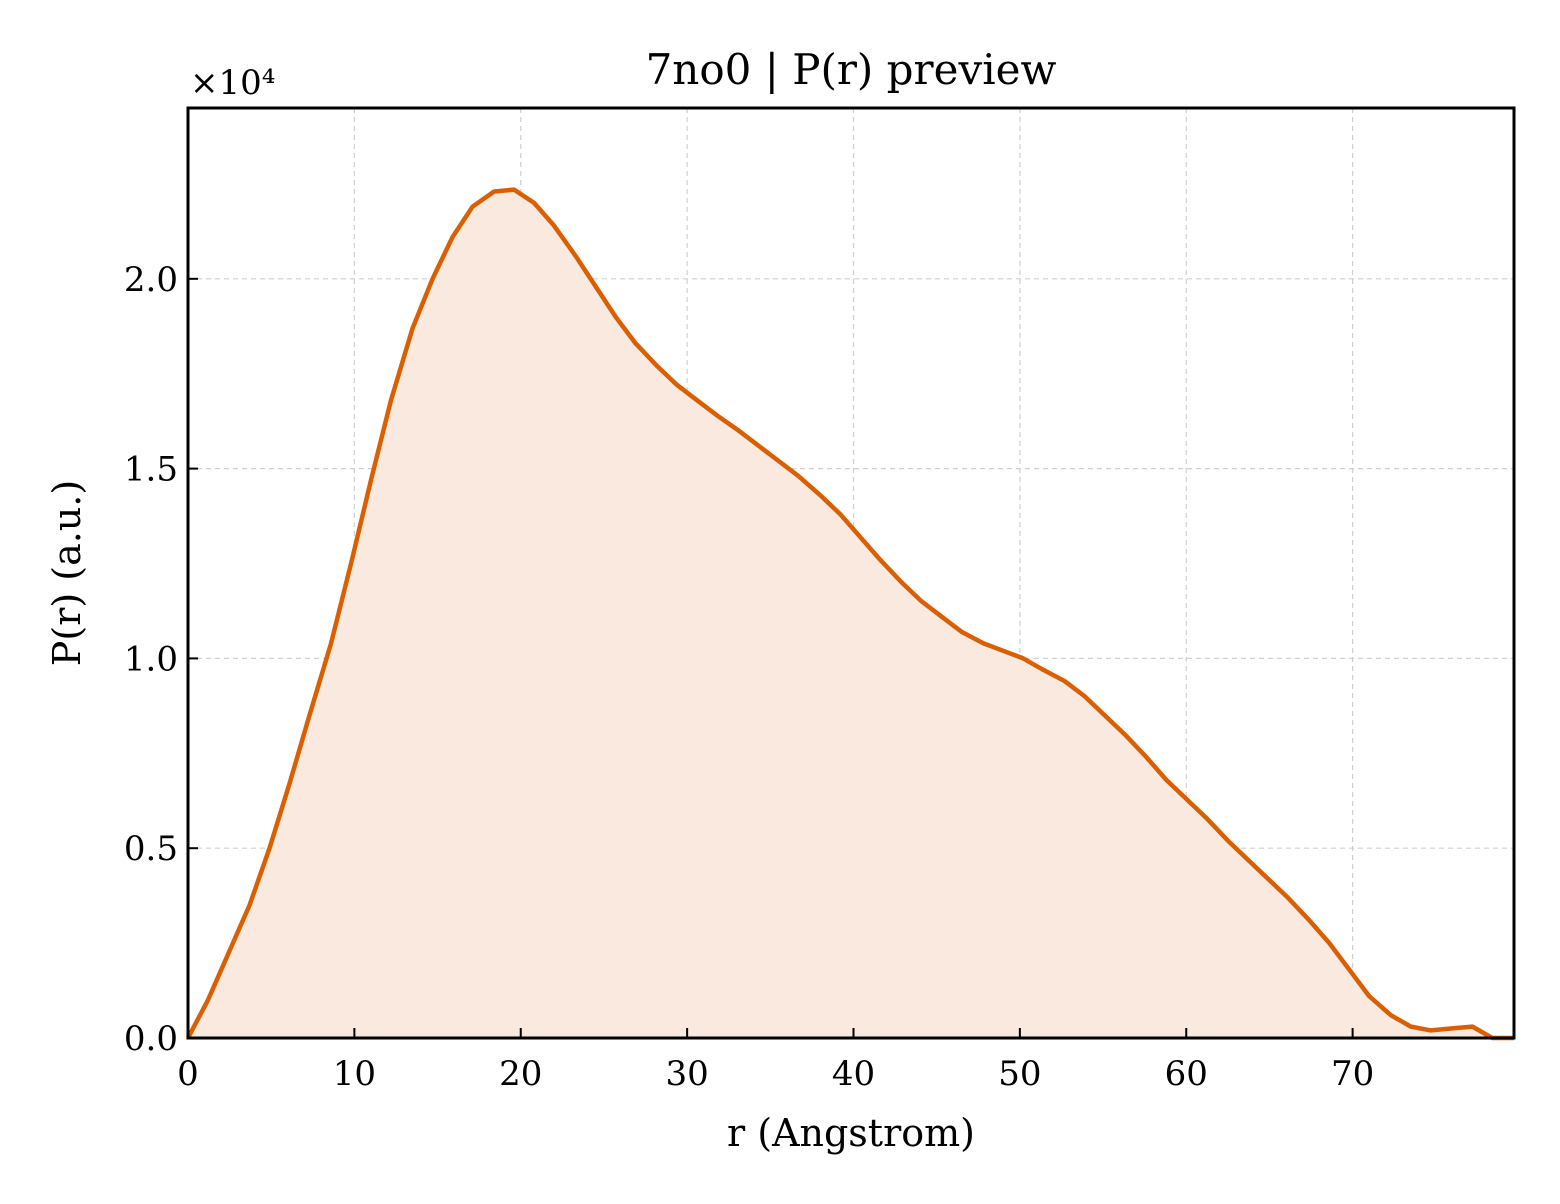  What do you see at coordinates (851, 1133) in the screenshot?
I see `x-axis-label: r (Angstrom)` at bounding box center [851, 1133].